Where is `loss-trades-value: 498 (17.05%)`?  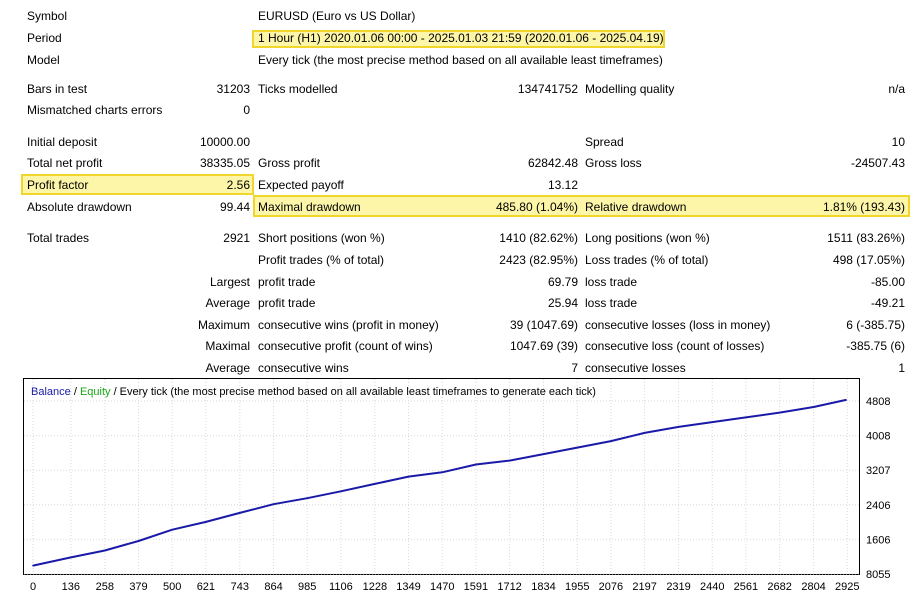
loss-trades-value: 498 (17.05%) is located at coordinates (868, 260).